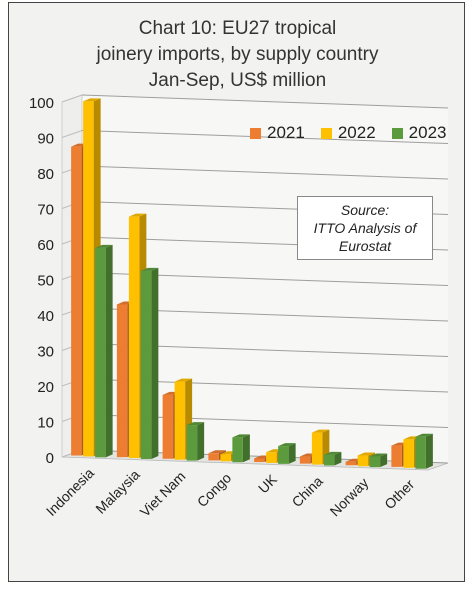 Image resolution: width=475 pixels, height=598 pixels. I want to click on bar-norway-2023, so click(378, 460).